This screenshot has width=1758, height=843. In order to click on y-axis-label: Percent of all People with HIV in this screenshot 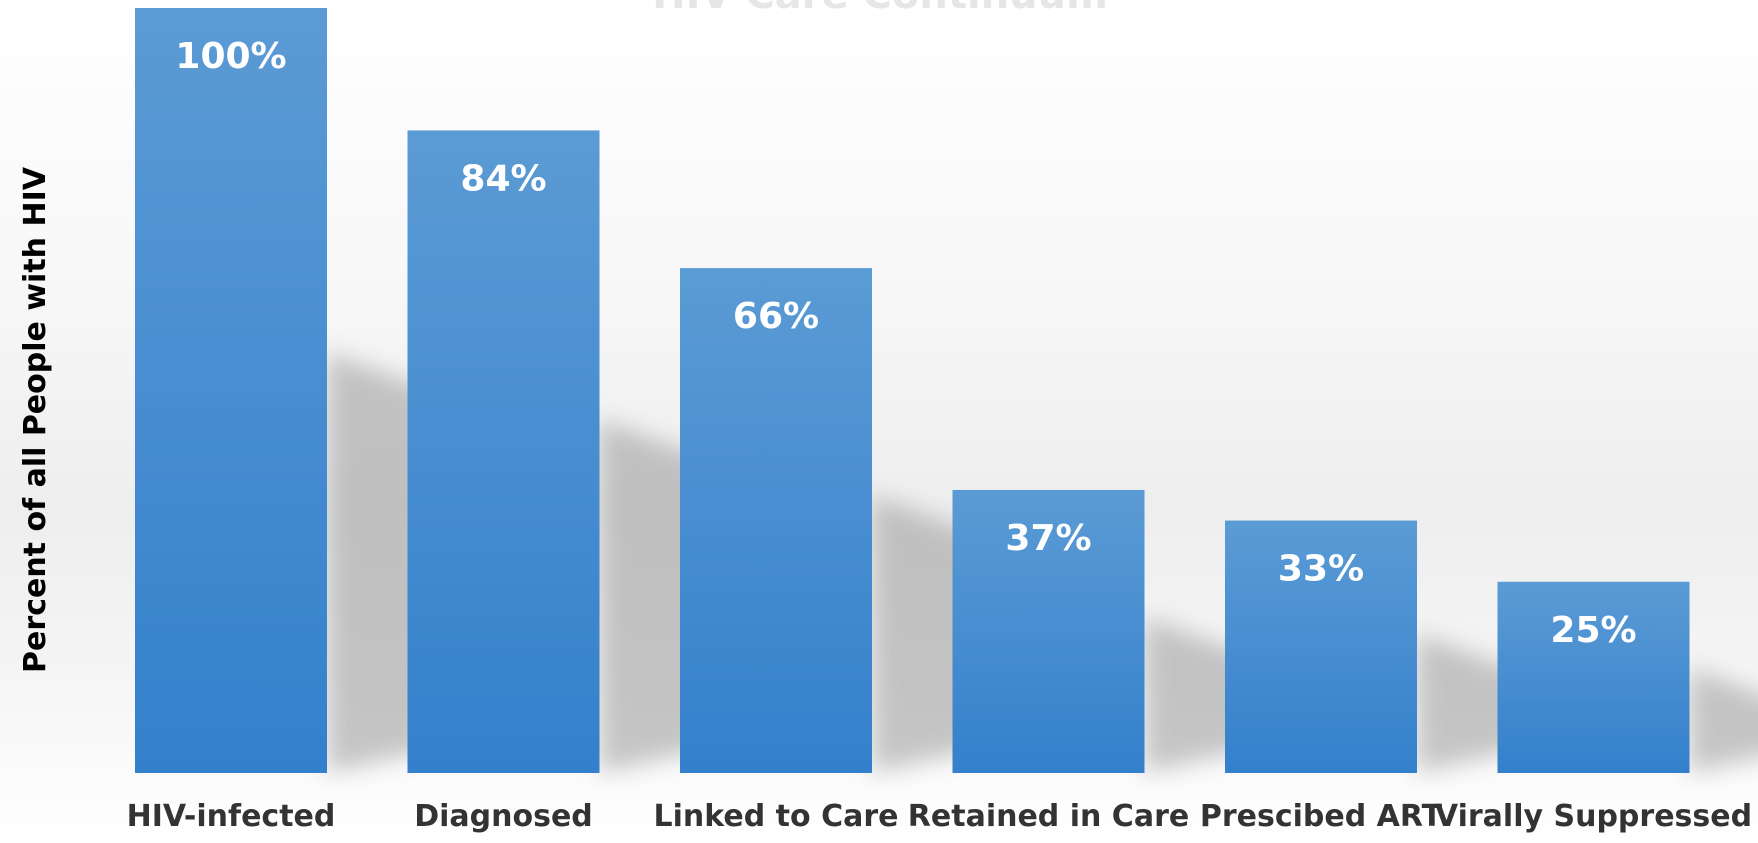, I will do `click(35, 419)`.